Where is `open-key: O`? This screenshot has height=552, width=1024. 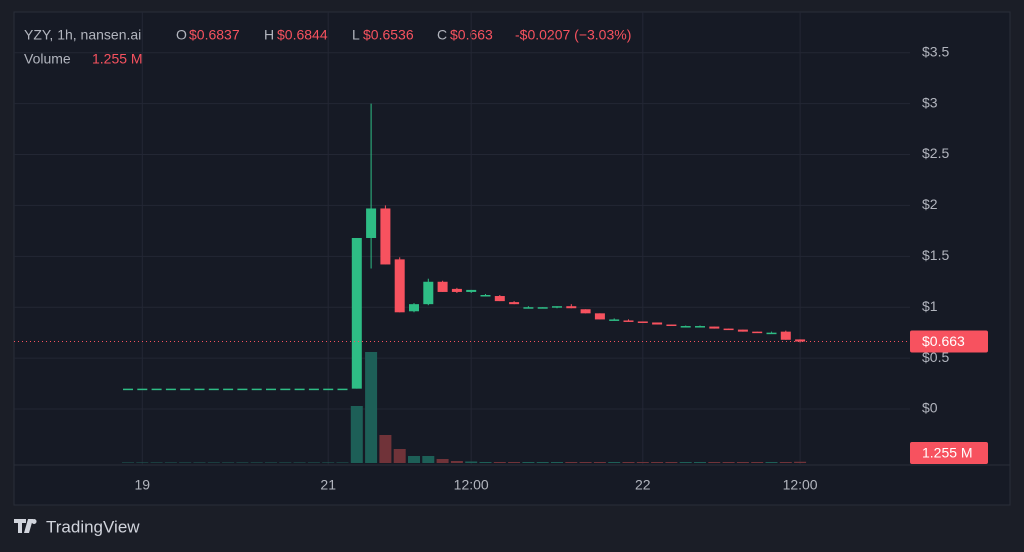 open-key: O is located at coordinates (181, 35).